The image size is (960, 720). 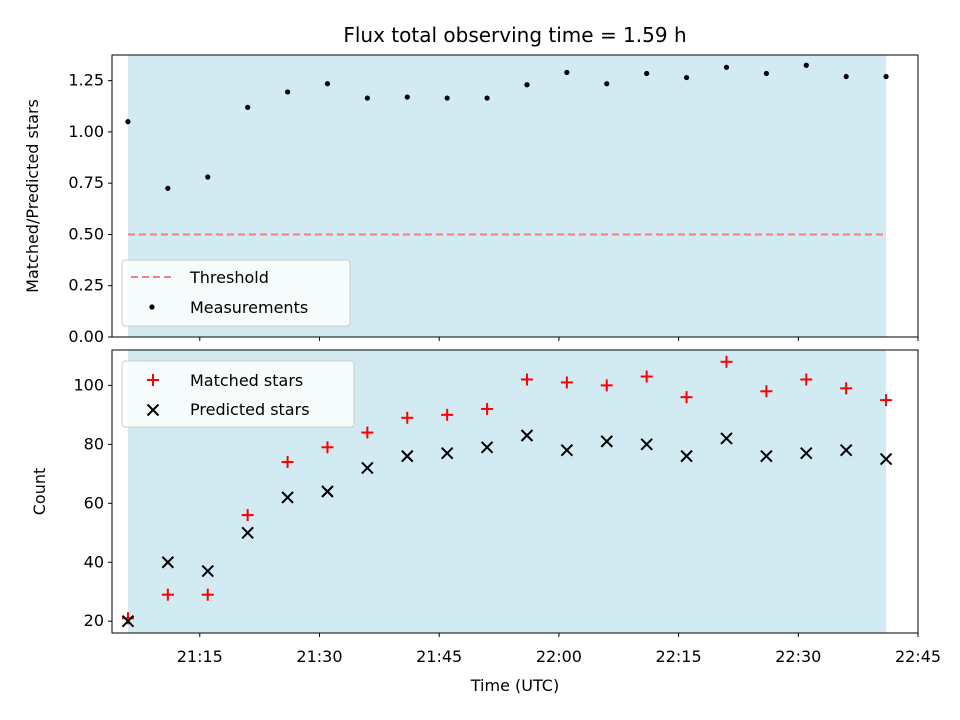 What do you see at coordinates (798, 656) in the screenshot?
I see `x-tick-label: 22:30` at bounding box center [798, 656].